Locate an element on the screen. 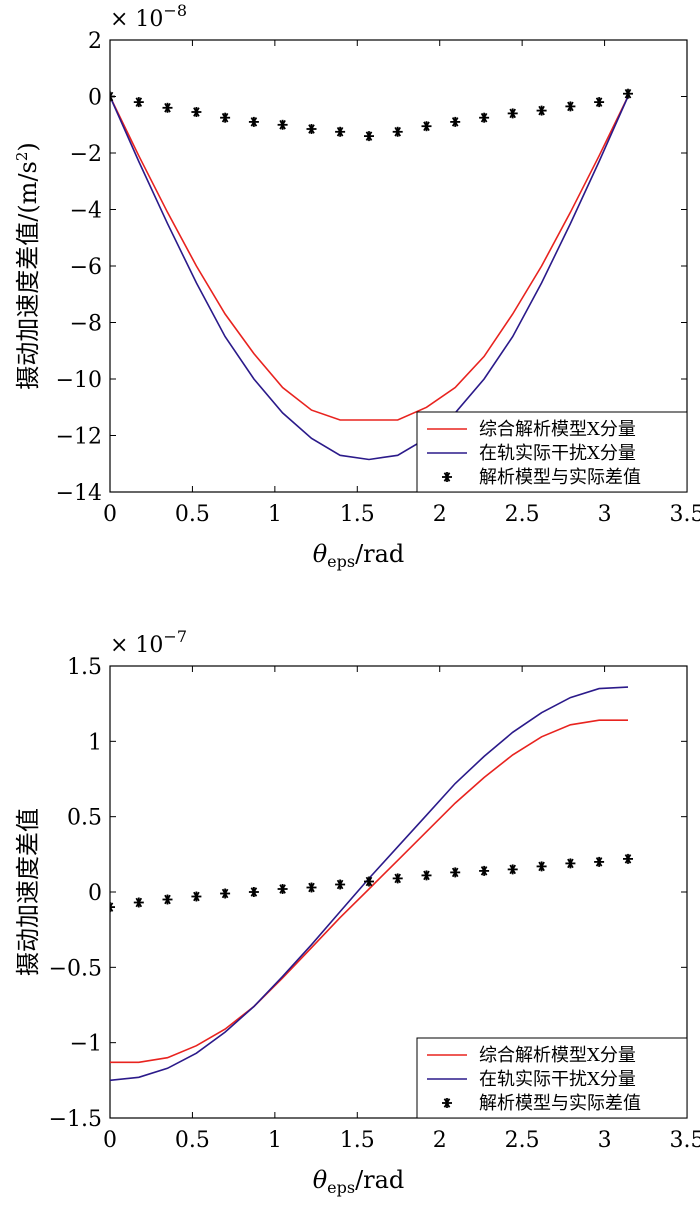 This screenshot has width=700, height=1205. y-axis-superscript: 2 is located at coordinates (22, 157).